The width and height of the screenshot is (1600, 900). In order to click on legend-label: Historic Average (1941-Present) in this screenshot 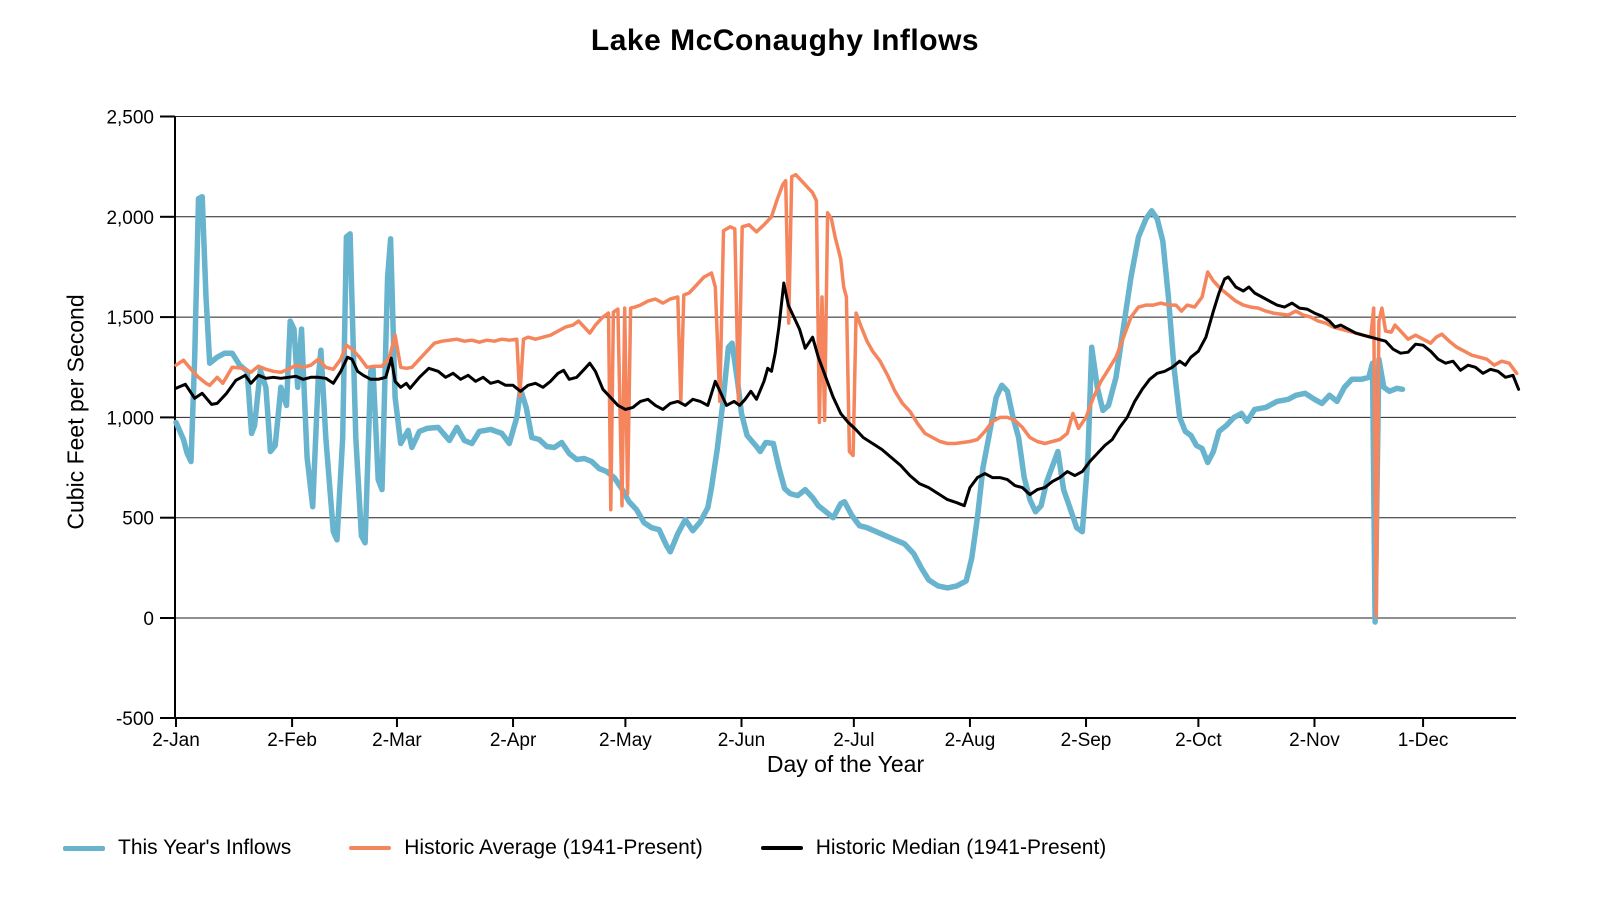, I will do `click(553, 847)`.